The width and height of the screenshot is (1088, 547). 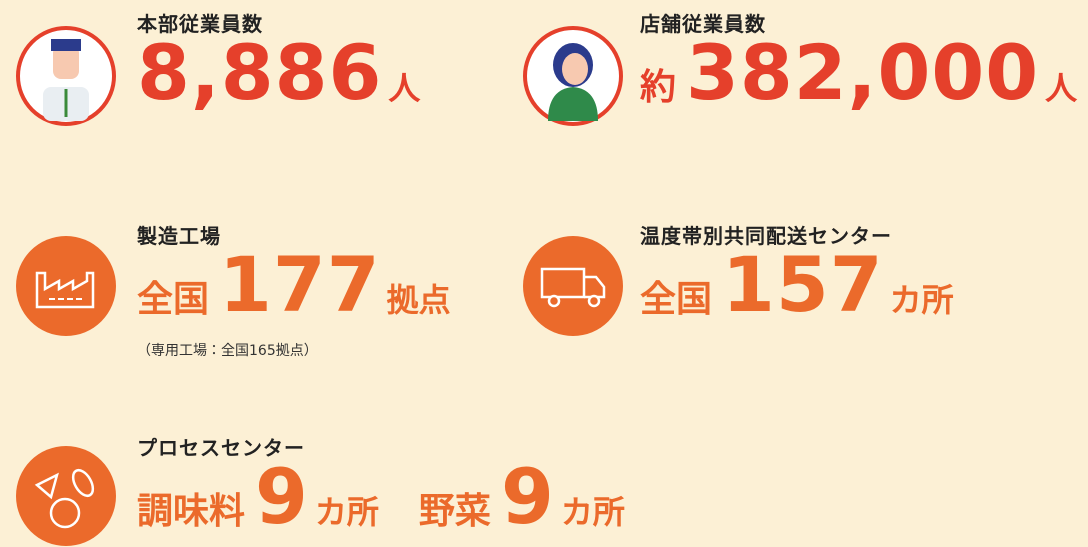 What do you see at coordinates (573, 286) in the screenshot?
I see `truck-icon` at bounding box center [573, 286].